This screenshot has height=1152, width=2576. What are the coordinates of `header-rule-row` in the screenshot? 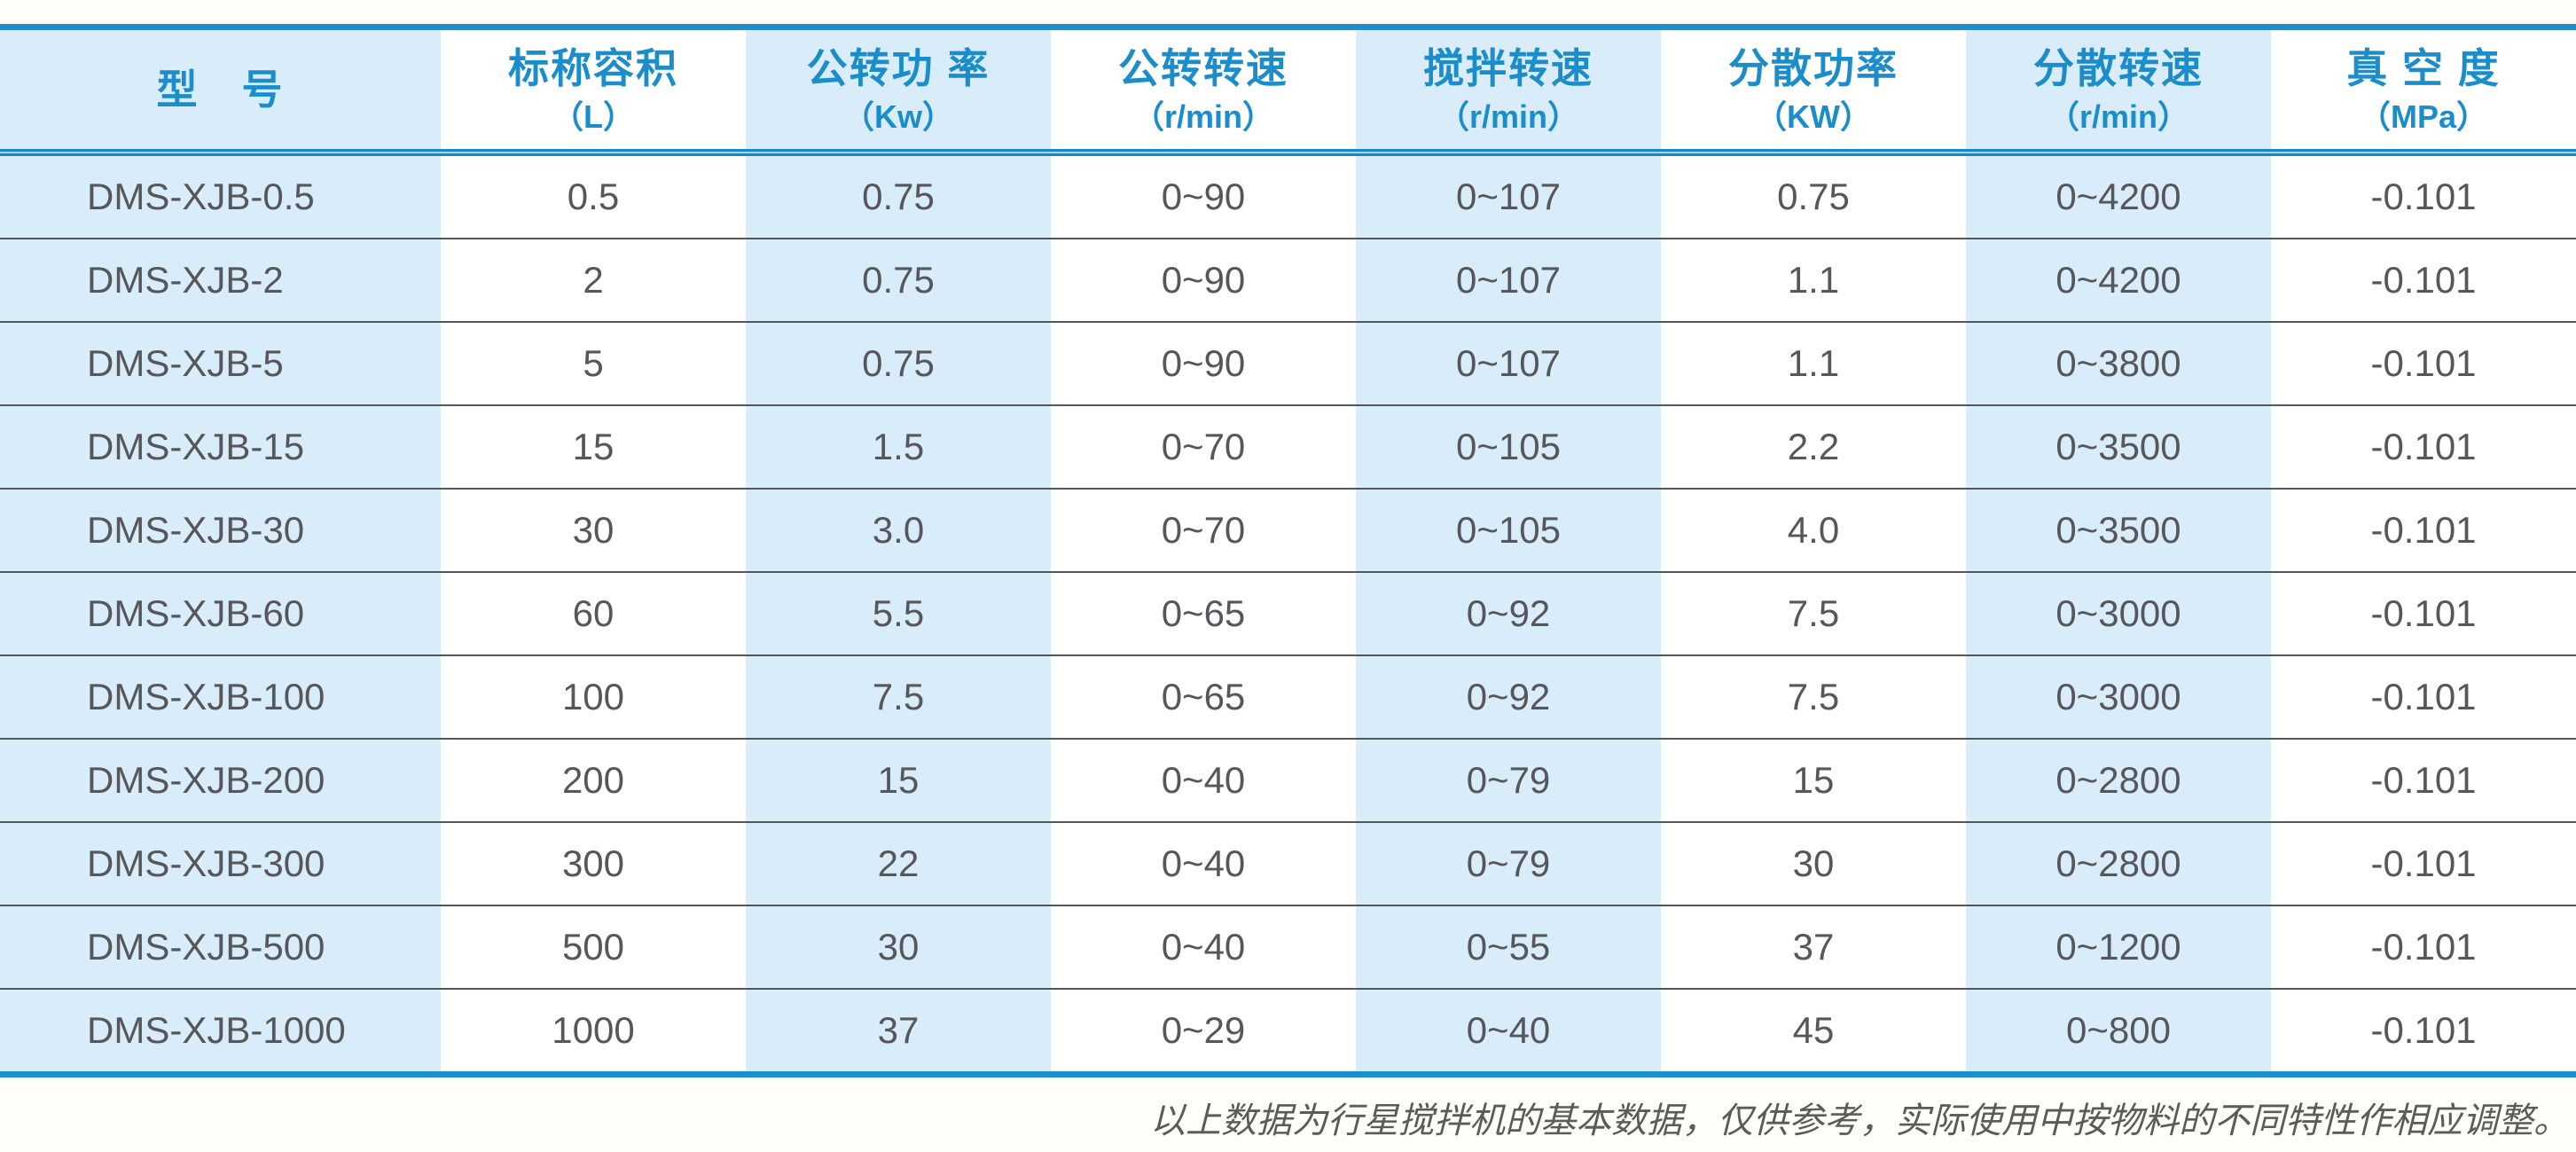 It's located at (1288, 153).